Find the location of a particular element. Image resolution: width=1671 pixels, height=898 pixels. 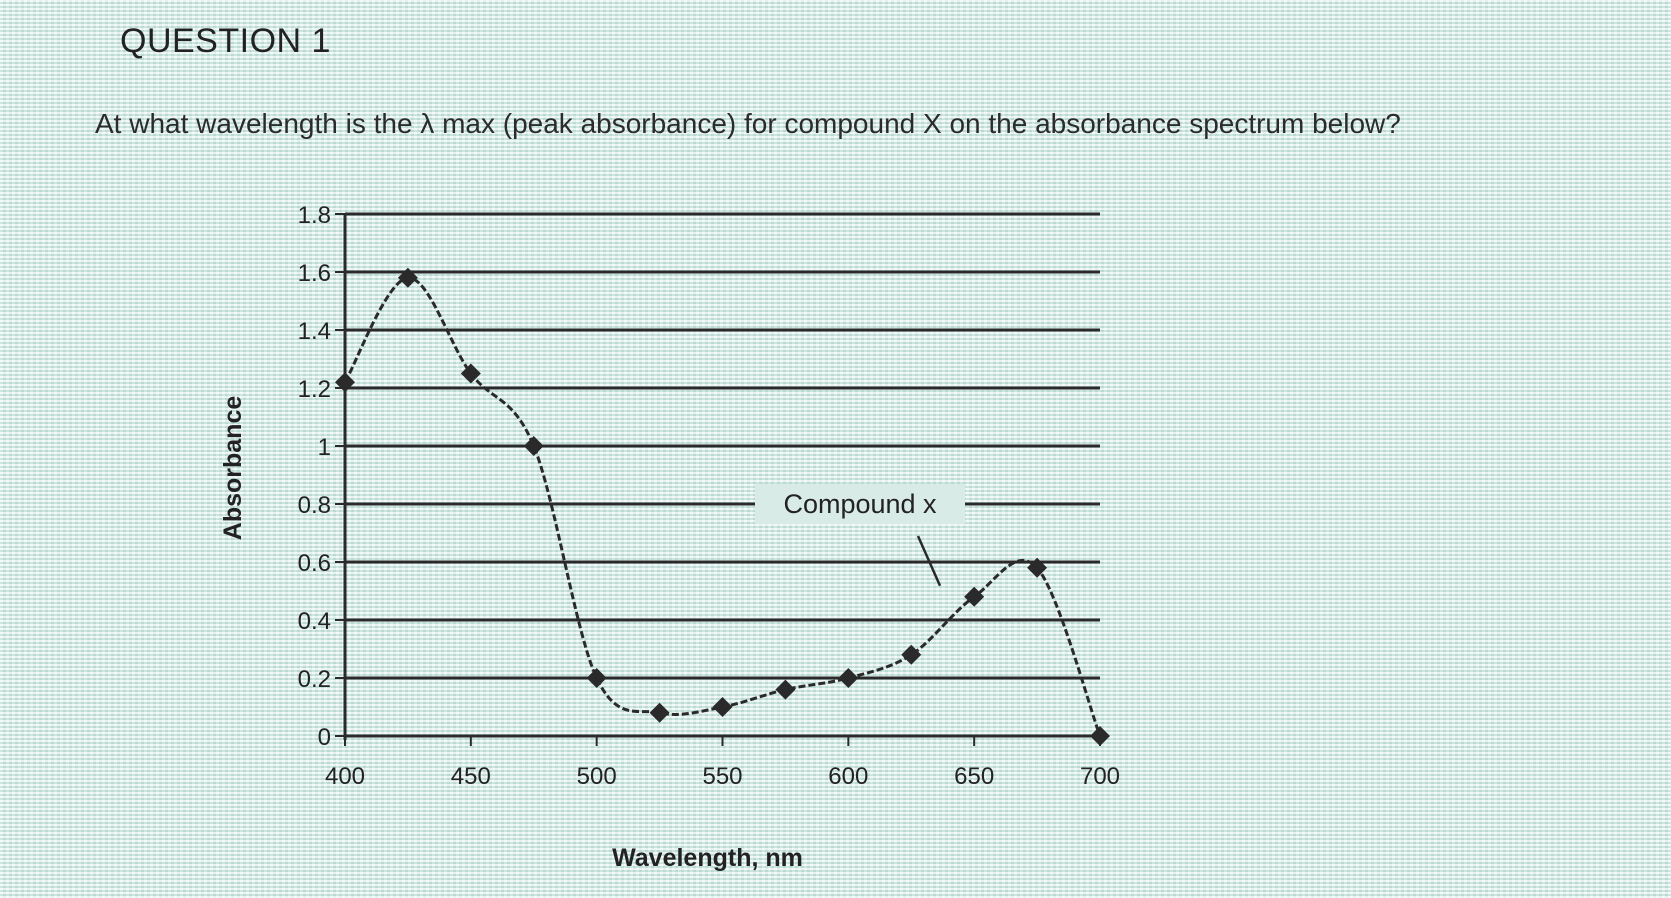

annotation-label: Compound x is located at coordinates (860, 504).